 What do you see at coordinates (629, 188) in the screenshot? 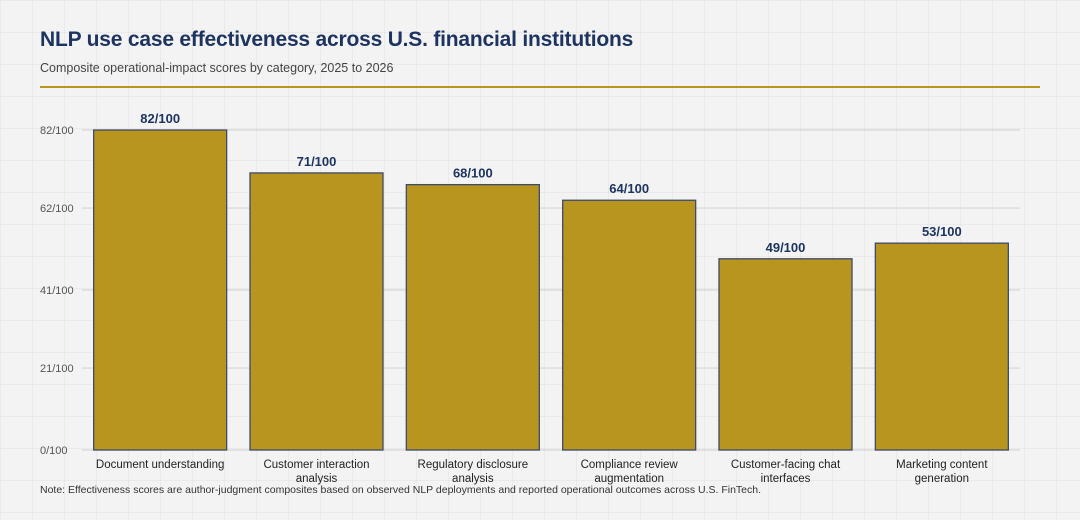
I see `value-label: 64/100` at bounding box center [629, 188].